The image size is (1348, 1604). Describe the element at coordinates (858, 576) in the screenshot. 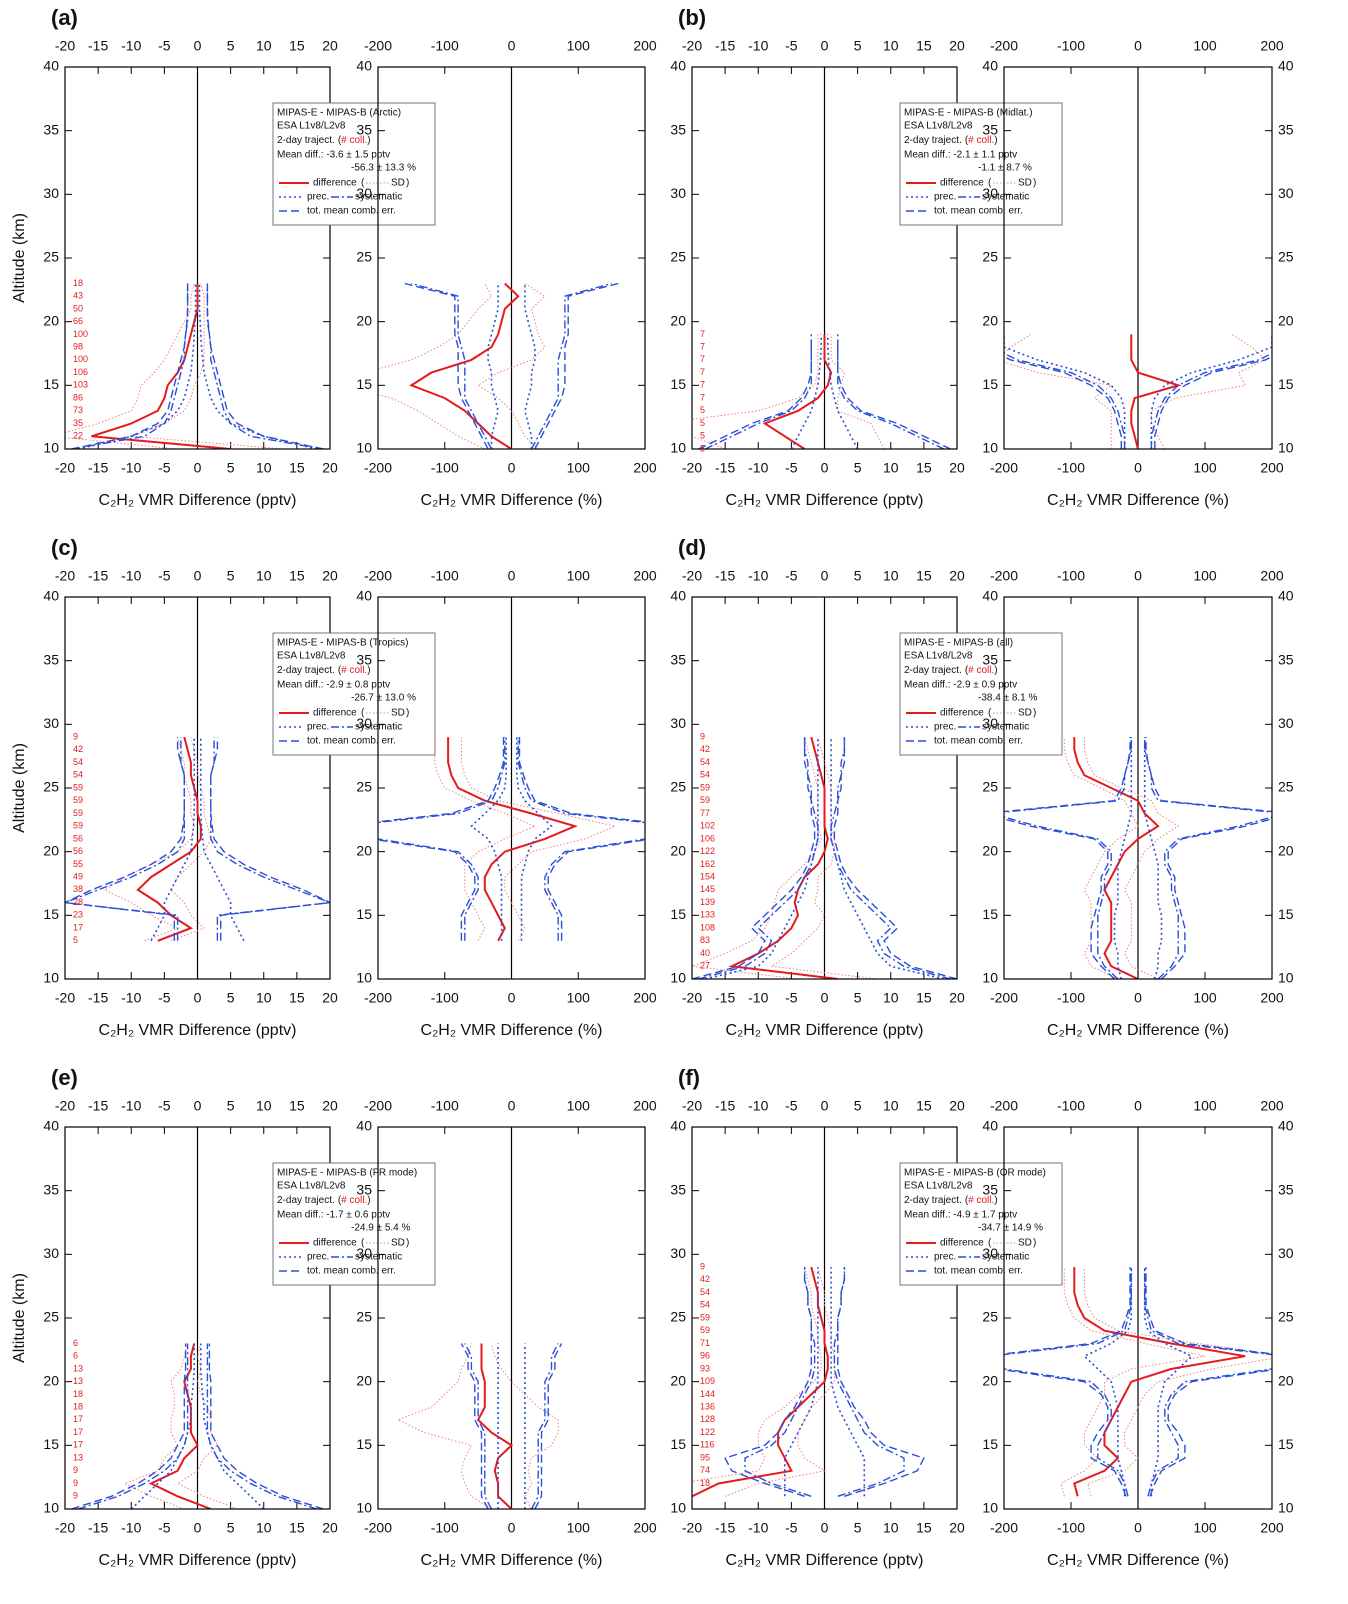

I see `x-tick-label-top: 5` at that location.